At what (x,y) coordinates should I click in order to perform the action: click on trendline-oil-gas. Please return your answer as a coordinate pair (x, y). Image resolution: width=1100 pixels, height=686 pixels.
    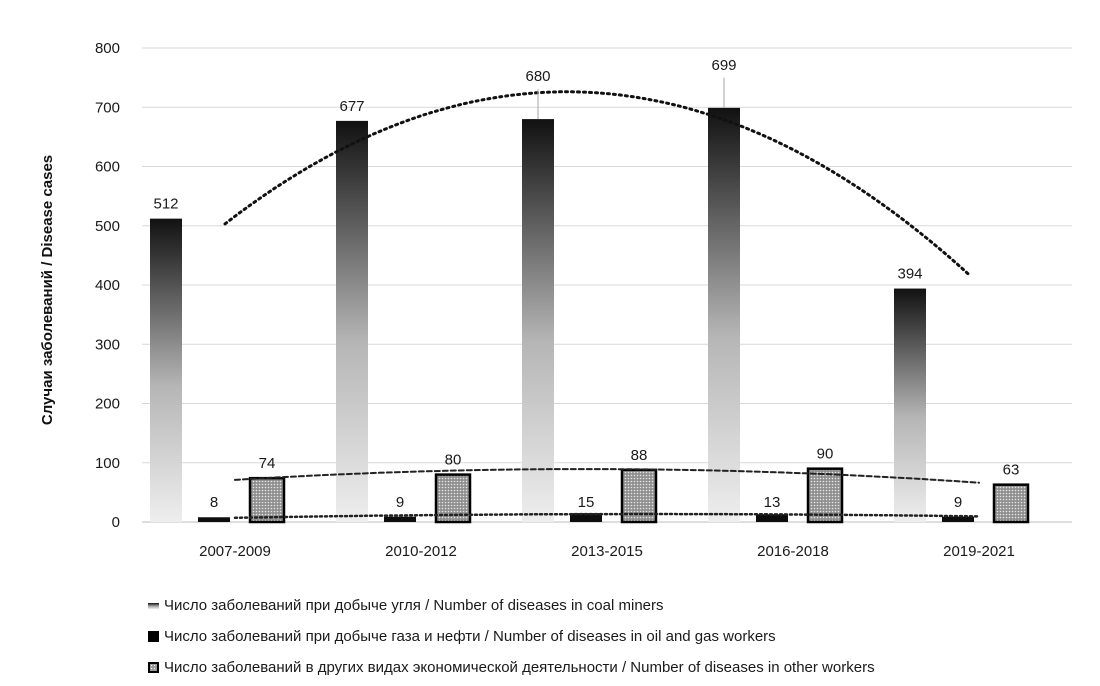
    Looking at the image, I should click on (607, 516).